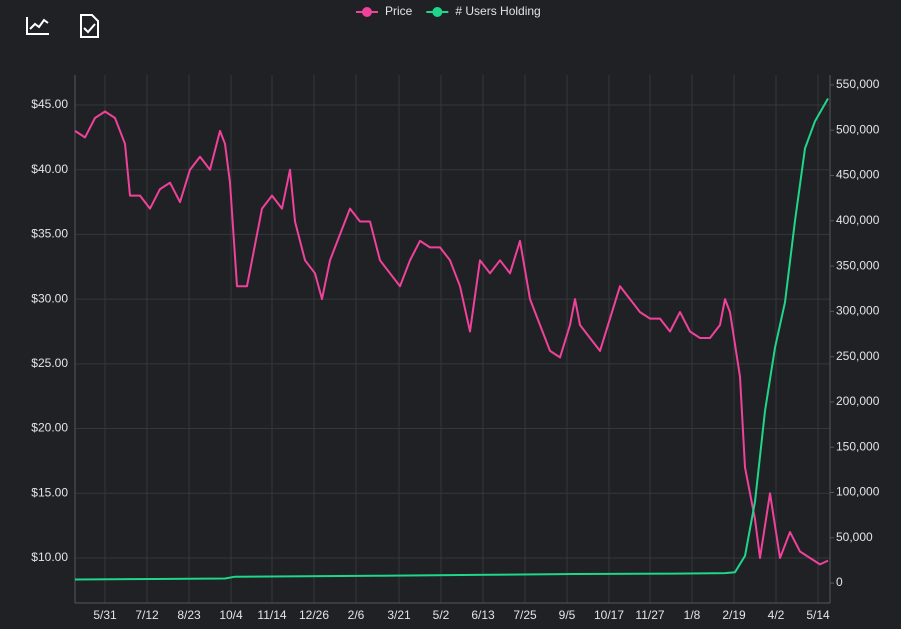  Describe the element at coordinates (692, 615) in the screenshot. I see `x-tick-label: 1/8` at that location.